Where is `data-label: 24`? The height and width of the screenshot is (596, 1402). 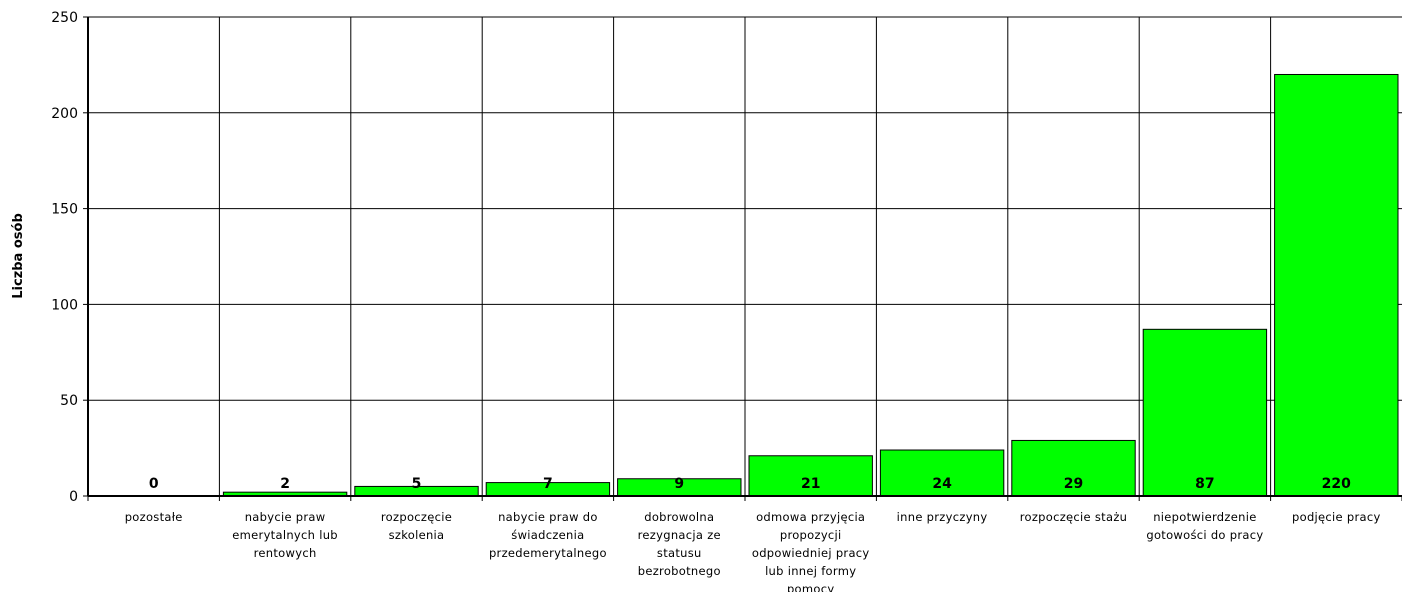
data-label: 24 is located at coordinates (942, 484).